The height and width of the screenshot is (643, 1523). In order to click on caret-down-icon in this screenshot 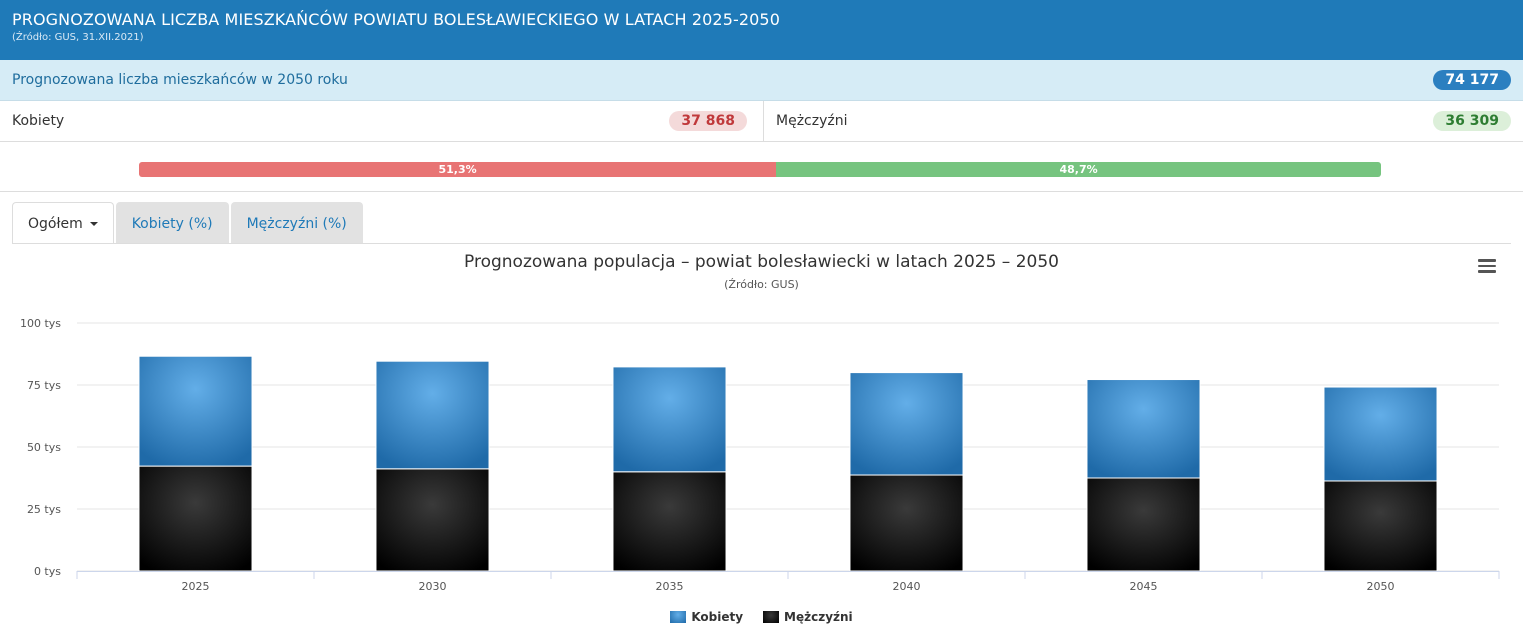, I will do `click(93, 223)`.